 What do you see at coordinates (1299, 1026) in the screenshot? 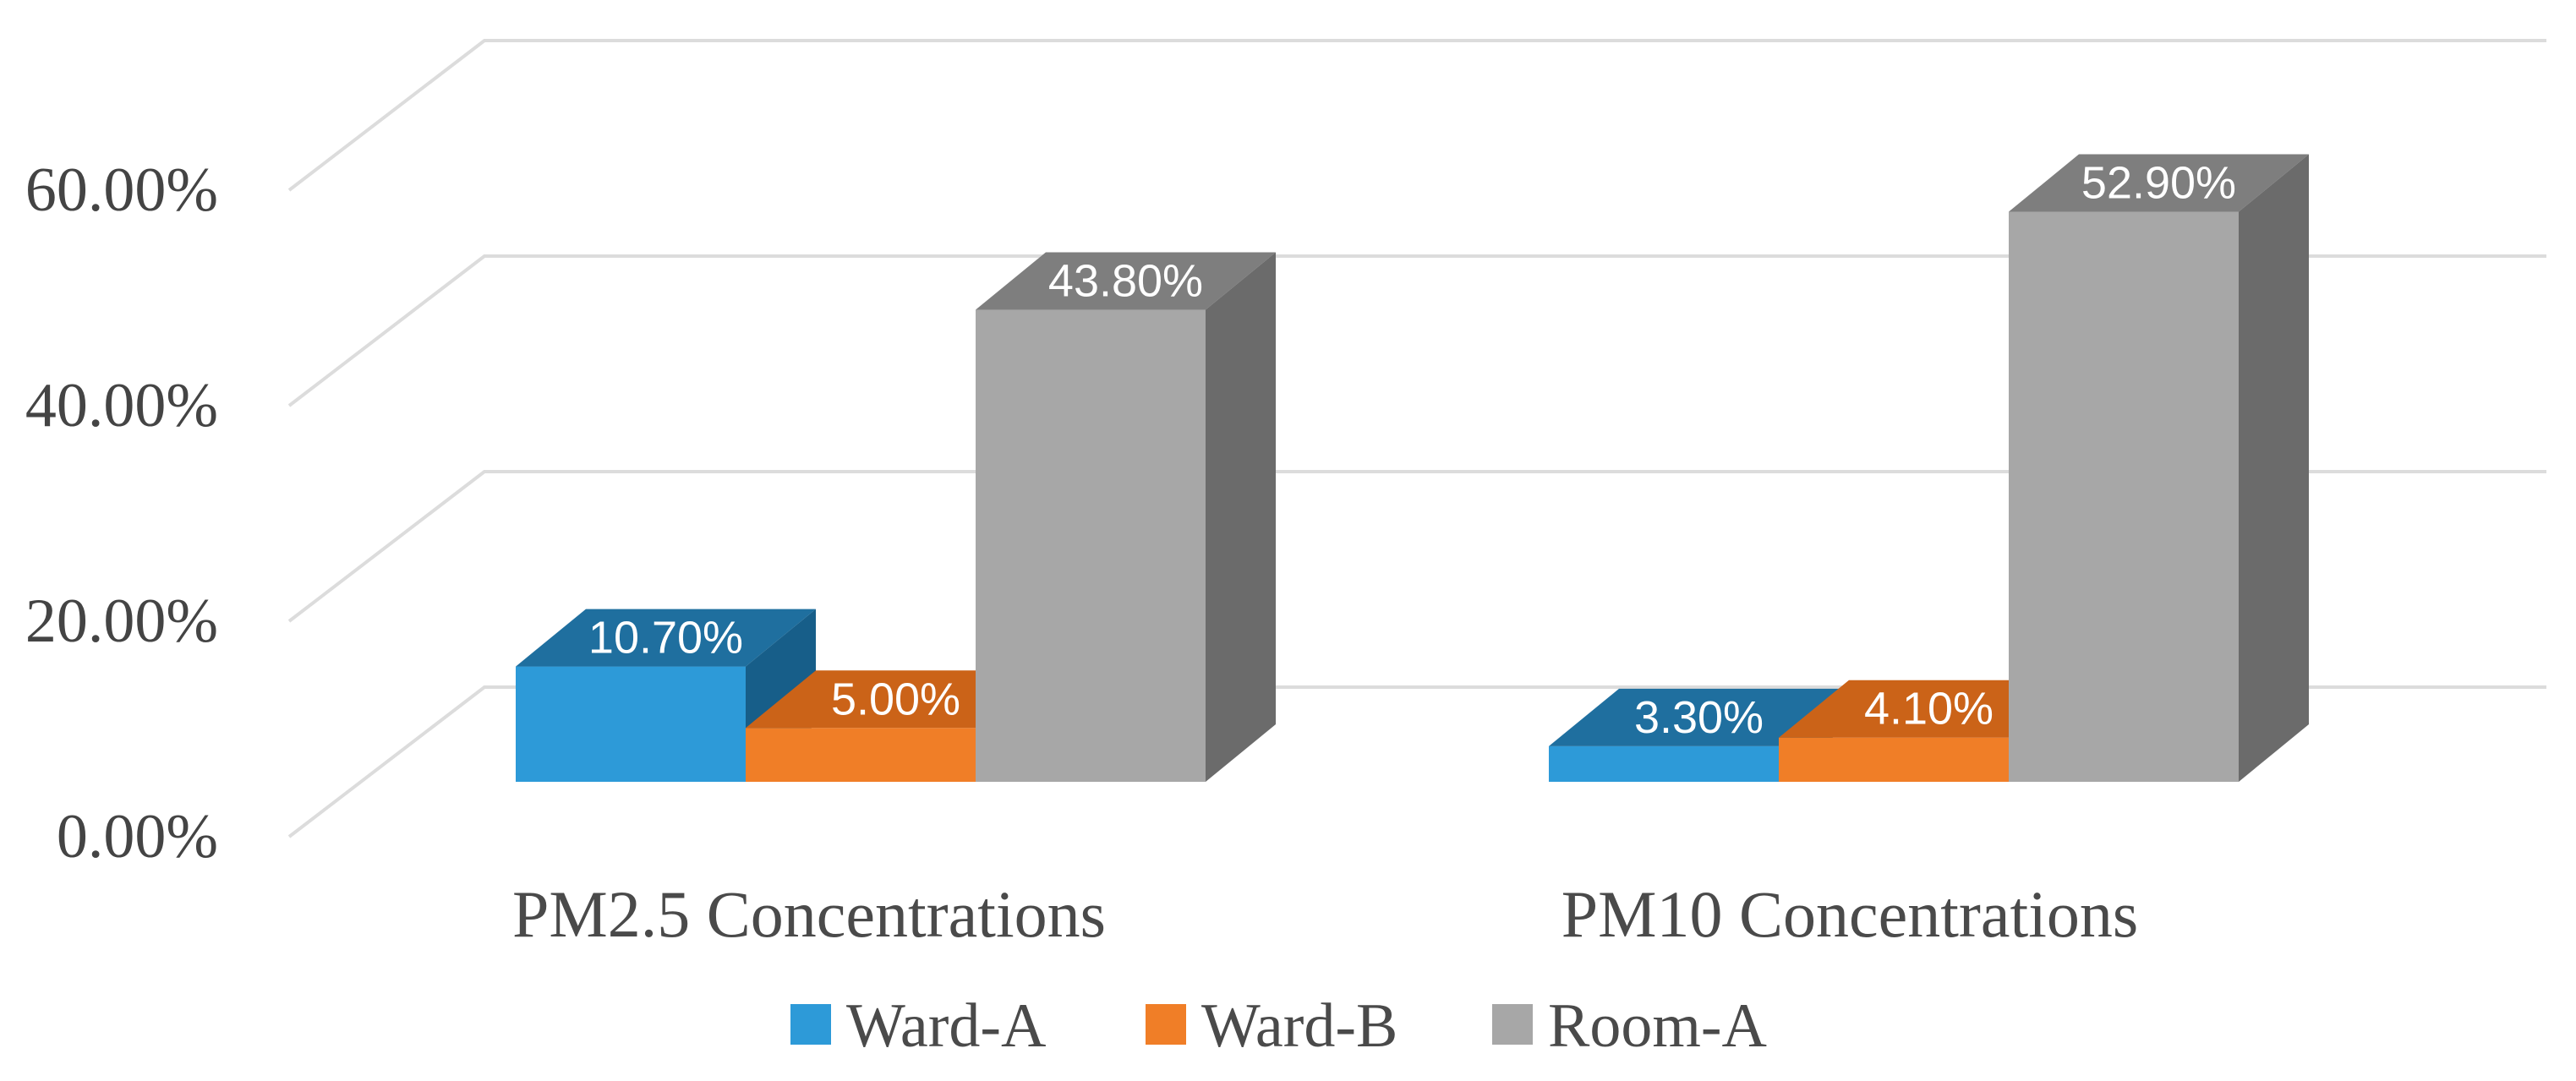
I see `legend-label-ward-b: Ward-B` at bounding box center [1299, 1026].